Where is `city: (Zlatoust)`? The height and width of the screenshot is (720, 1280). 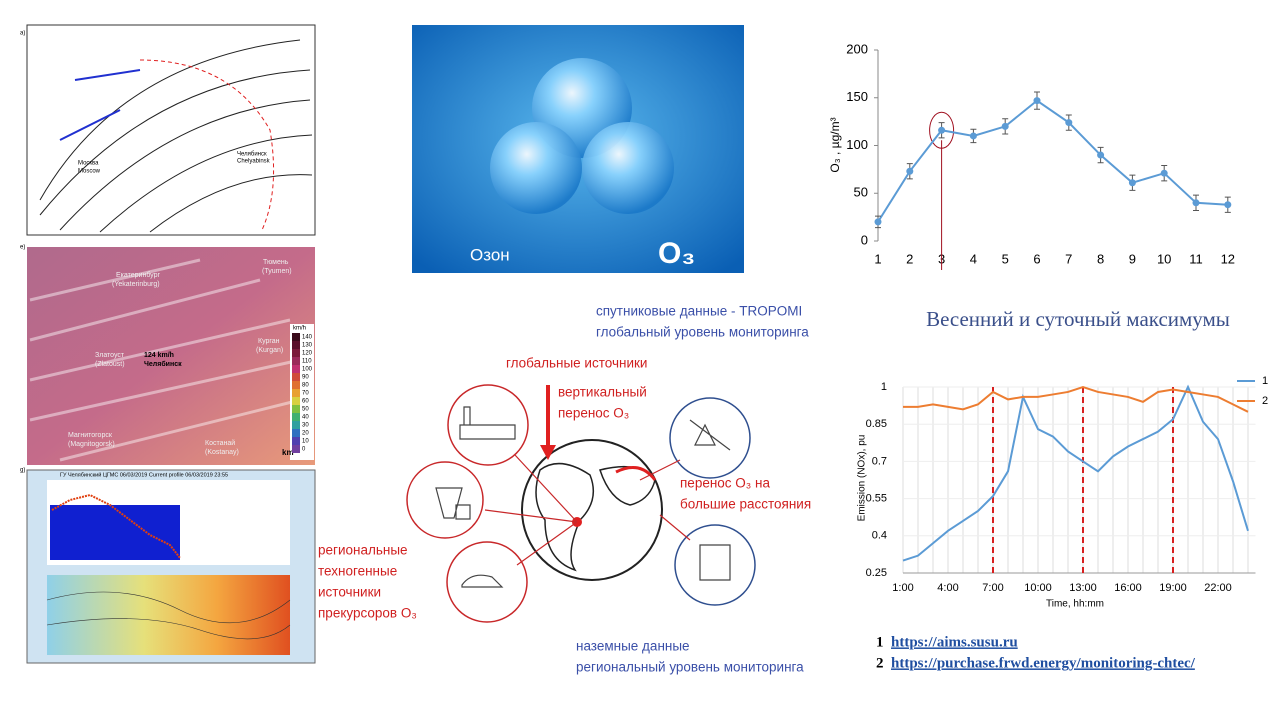 city: (Zlatoust) is located at coordinates (110, 364).